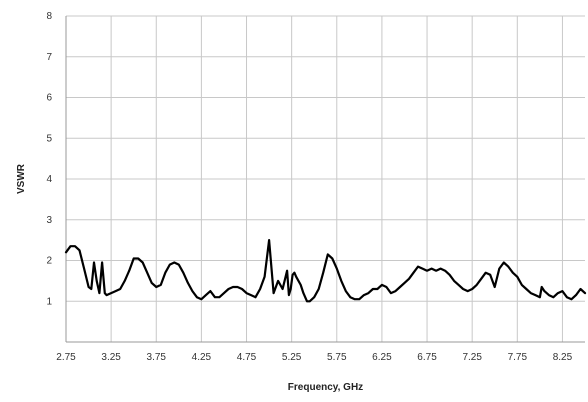  I want to click on y-tick-label: 5, so click(49, 138).